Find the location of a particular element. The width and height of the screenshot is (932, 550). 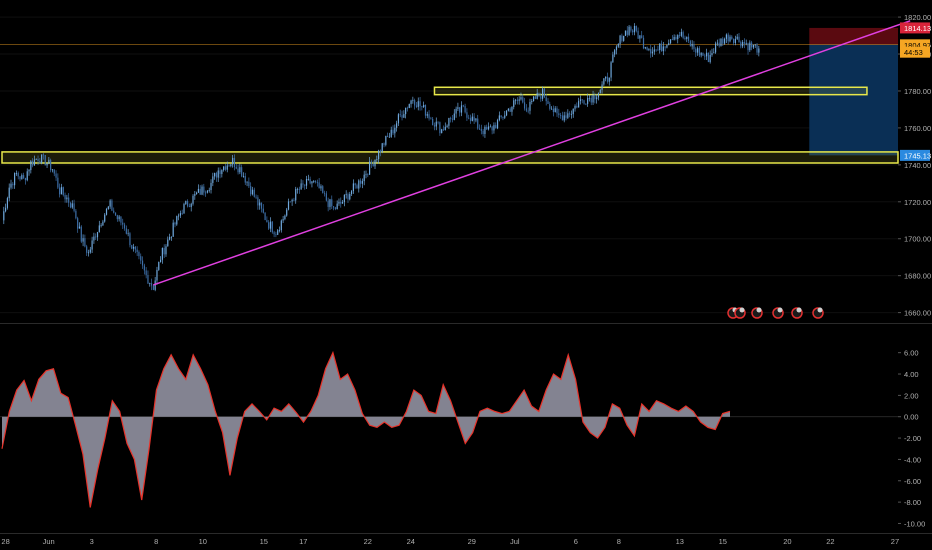

time-tick-label: 29 is located at coordinates (472, 541).